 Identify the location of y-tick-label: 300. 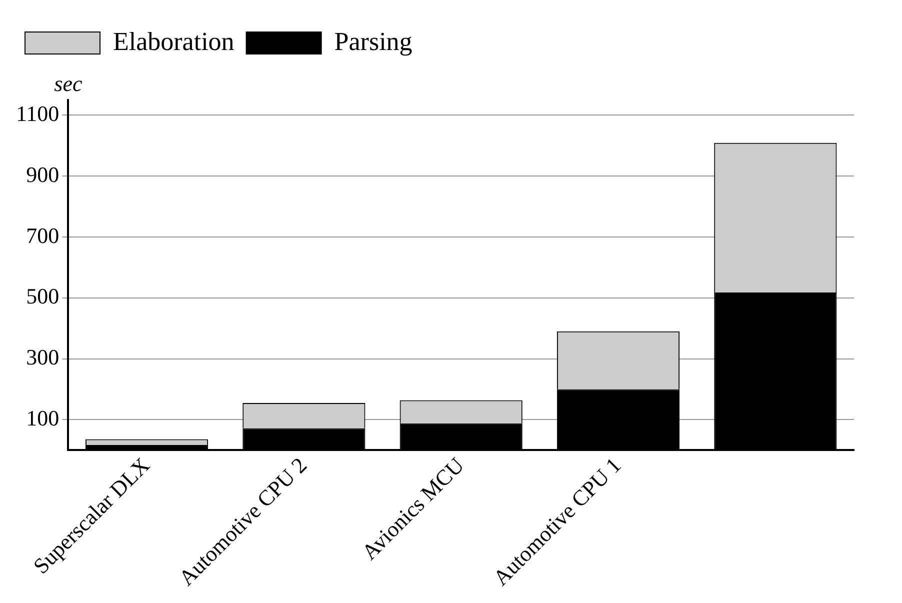
(43, 357).